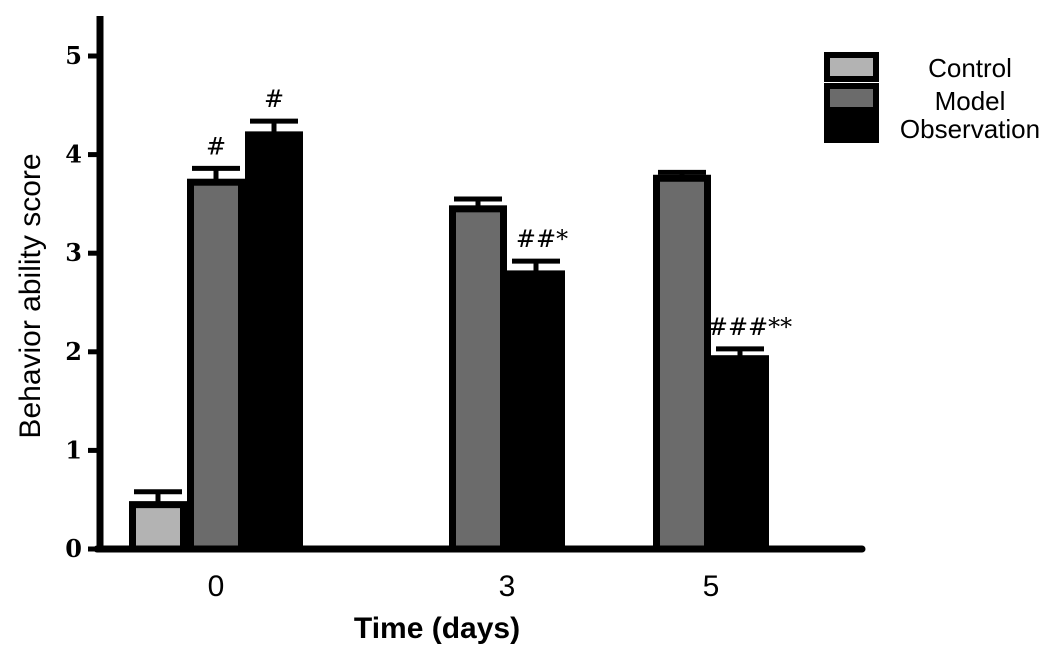  Describe the element at coordinates (82, 302) in the screenshot. I see `y-ticks-layer: 0 1 2 3 4 5` at that location.